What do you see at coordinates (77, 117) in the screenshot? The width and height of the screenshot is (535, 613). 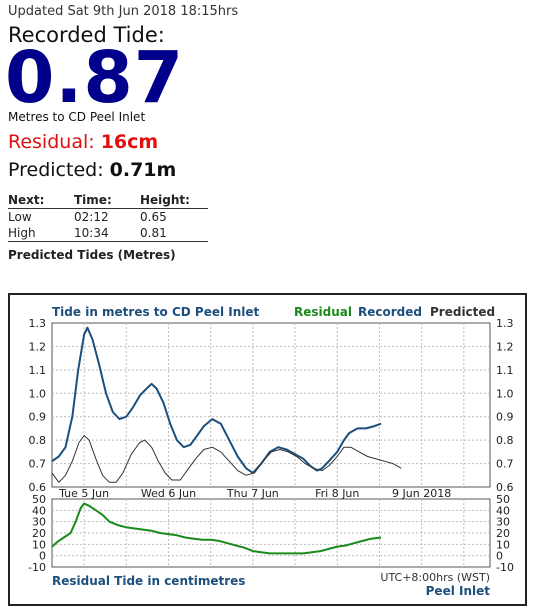 I see `recorded-tide-units: Metres to CD Peel Inlet` at bounding box center [77, 117].